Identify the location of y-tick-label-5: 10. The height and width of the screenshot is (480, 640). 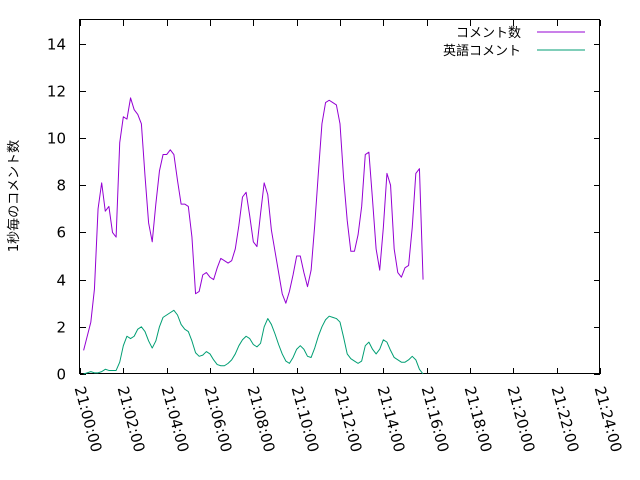
(56, 139).